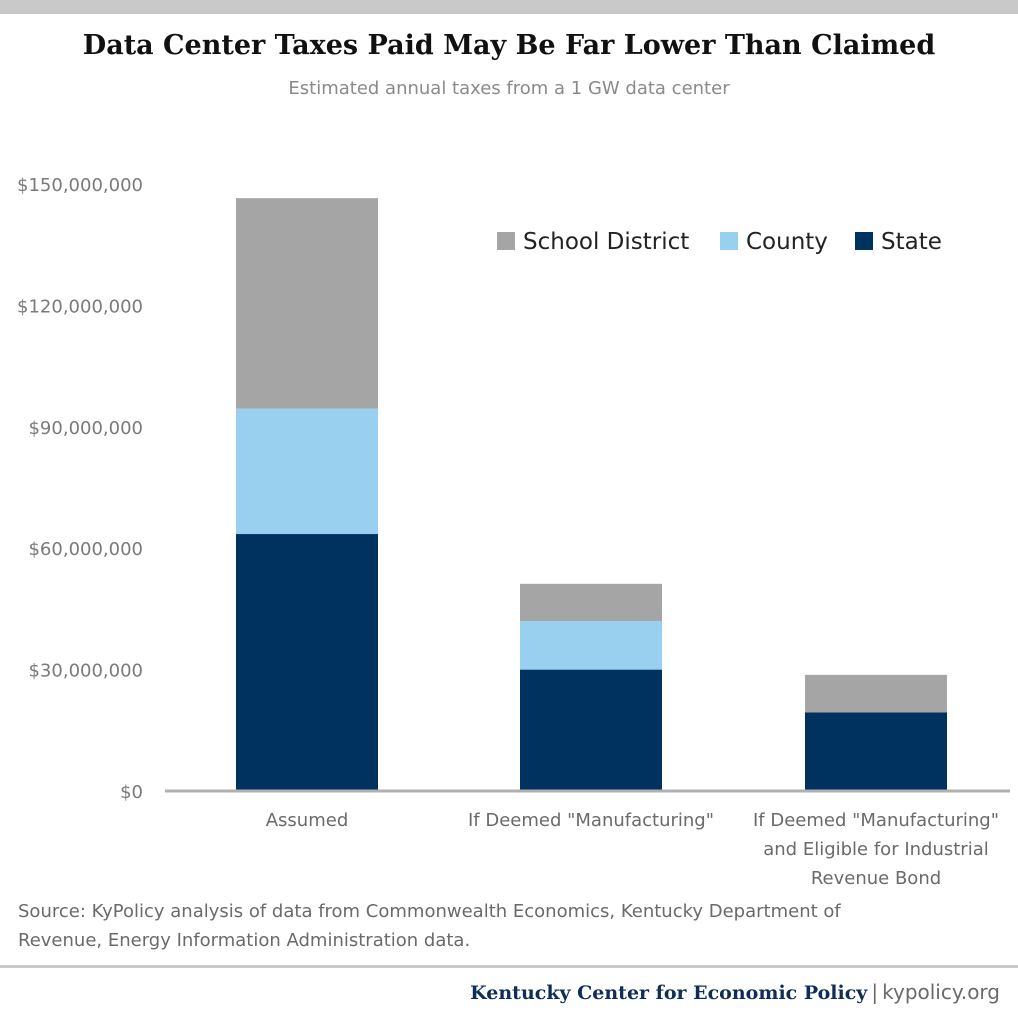 This screenshot has width=1018, height=1024. I want to click on footer-org: Kentucky Center for Economic Policy, so click(669, 993).